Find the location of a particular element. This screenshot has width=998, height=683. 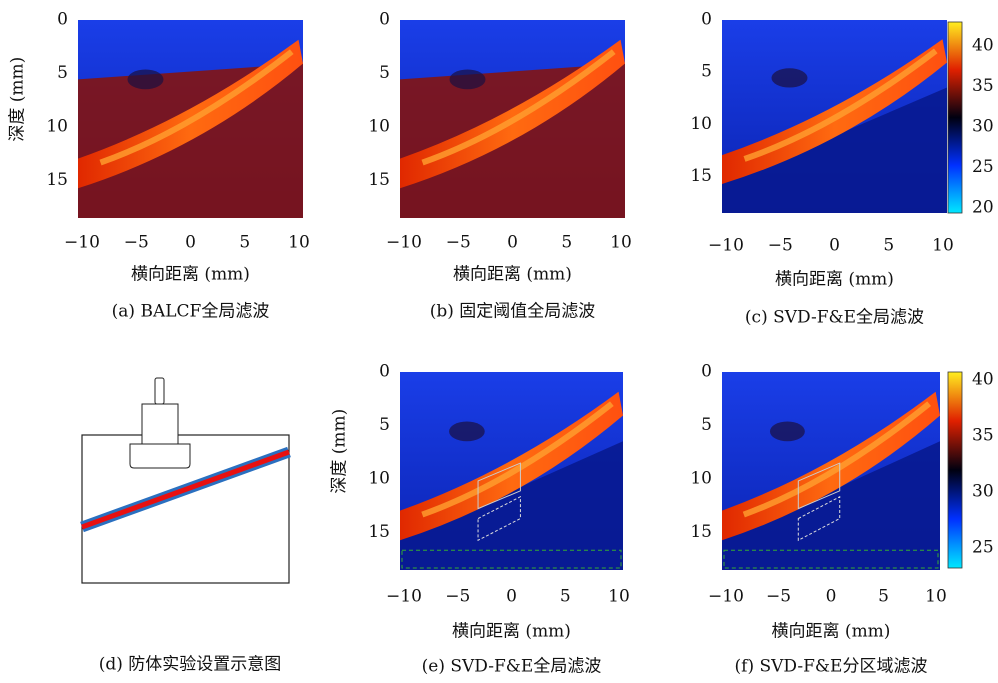

caption: (e) SVD-F&E全局滤波 is located at coordinates (512, 667).